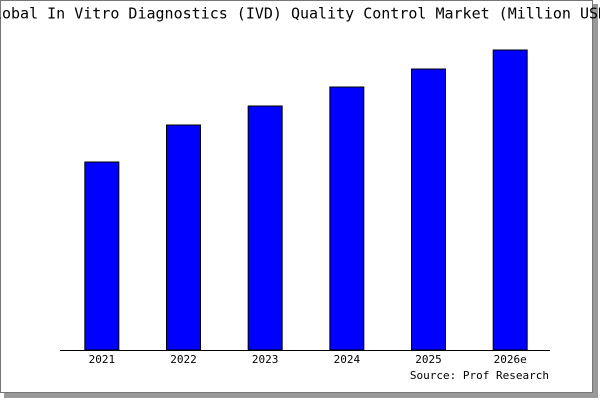 The image size is (600, 400). Describe the element at coordinates (183, 359) in the screenshot. I see `x-tick-label: 2022` at that location.